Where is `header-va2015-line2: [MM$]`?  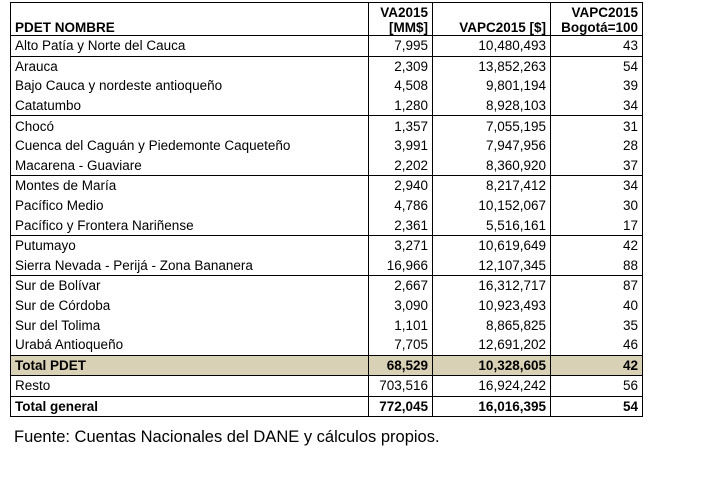
header-va2015-line2: [MM$] is located at coordinates (408, 27).